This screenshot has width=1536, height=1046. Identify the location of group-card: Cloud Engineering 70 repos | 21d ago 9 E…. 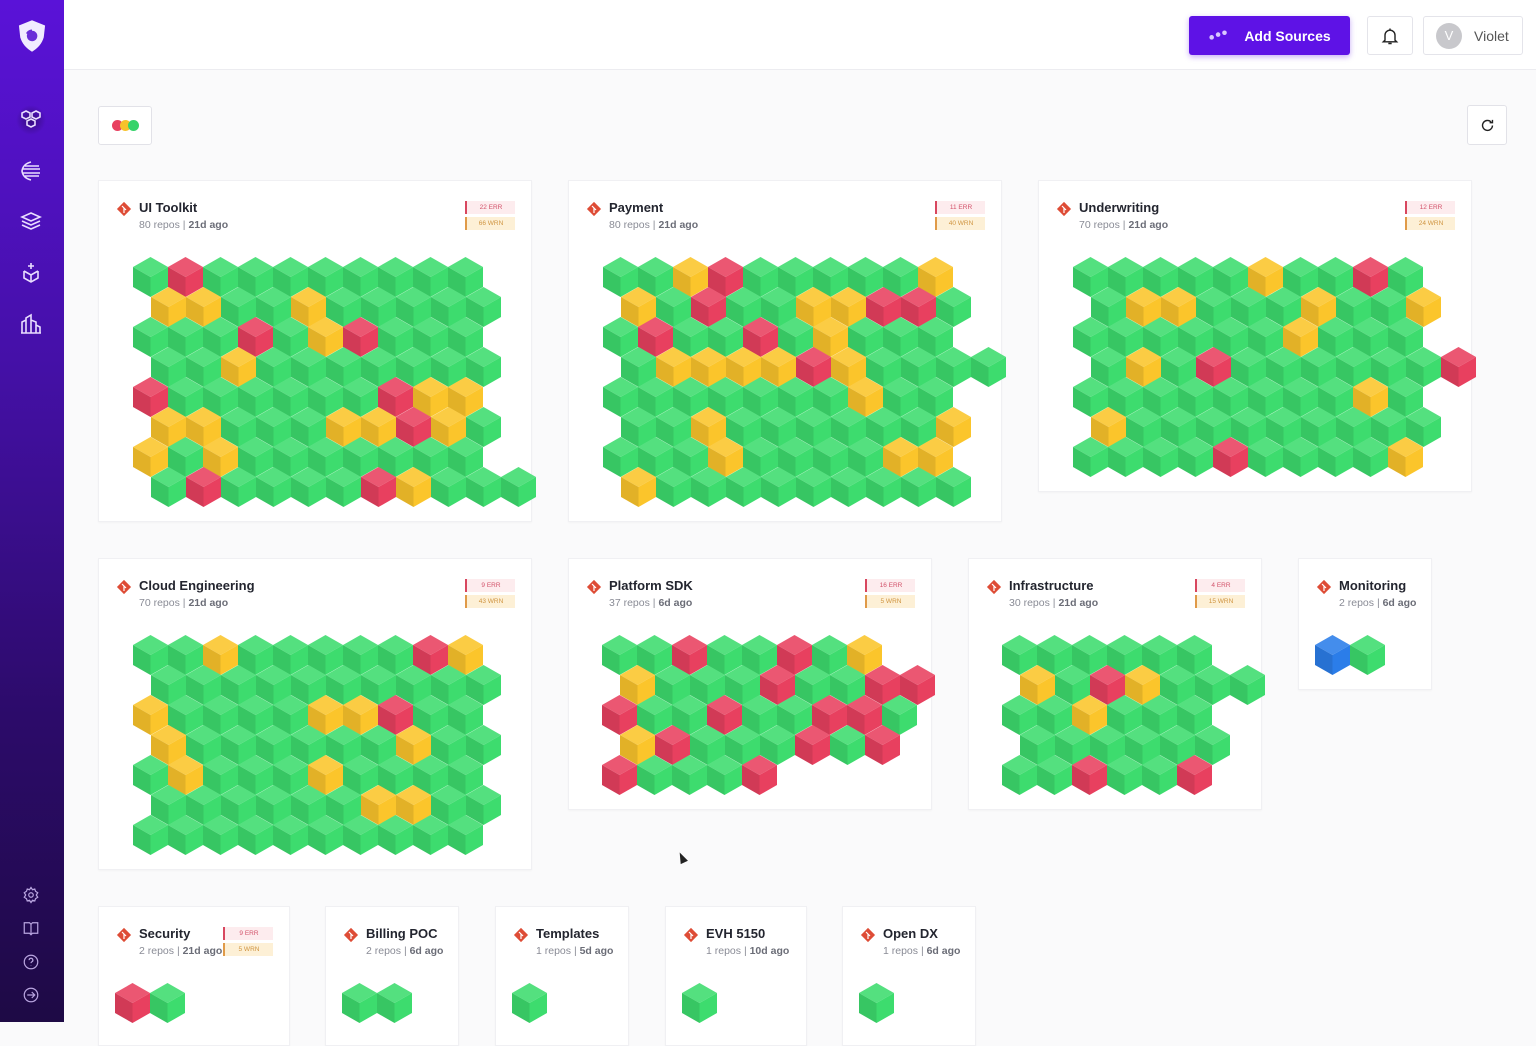
(315, 714).